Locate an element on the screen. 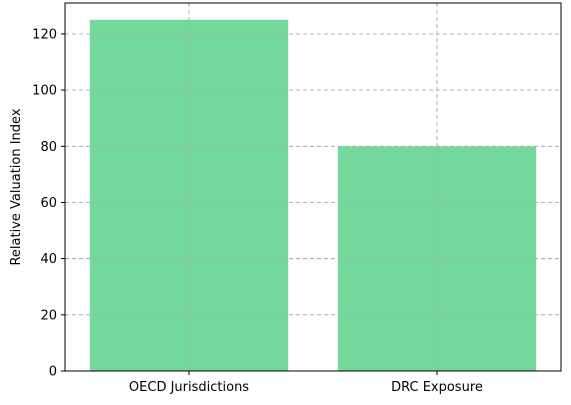  y-tick-label: 20 is located at coordinates (48, 315).